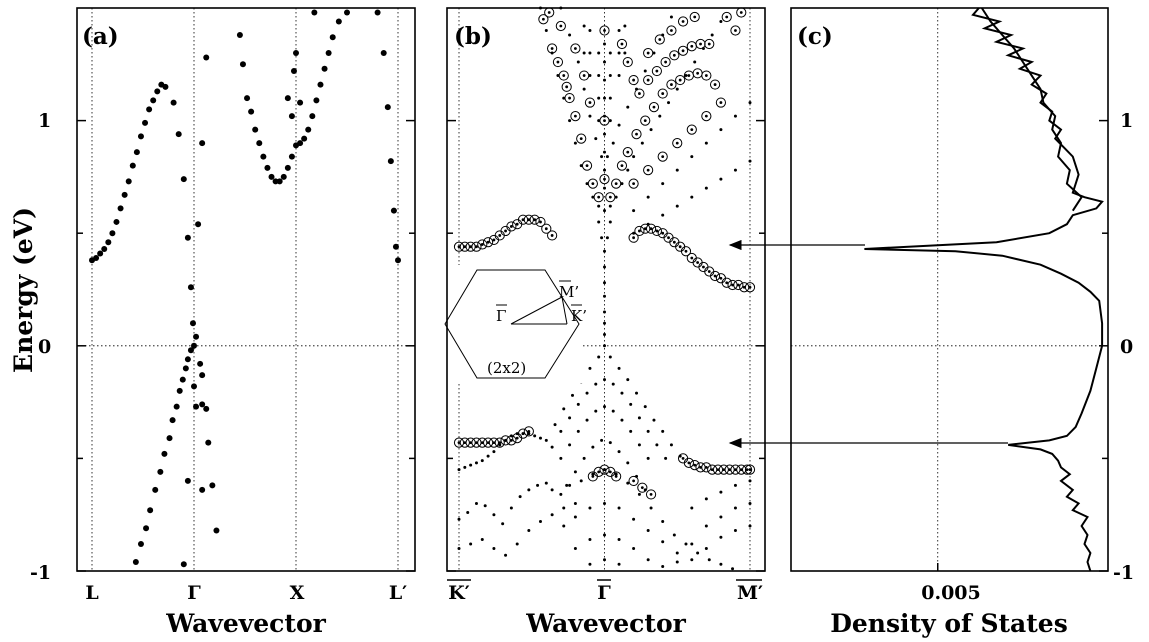 The image size is (1149, 642). I want to click on panel-b-xtick-M: M′, so click(750, 593).